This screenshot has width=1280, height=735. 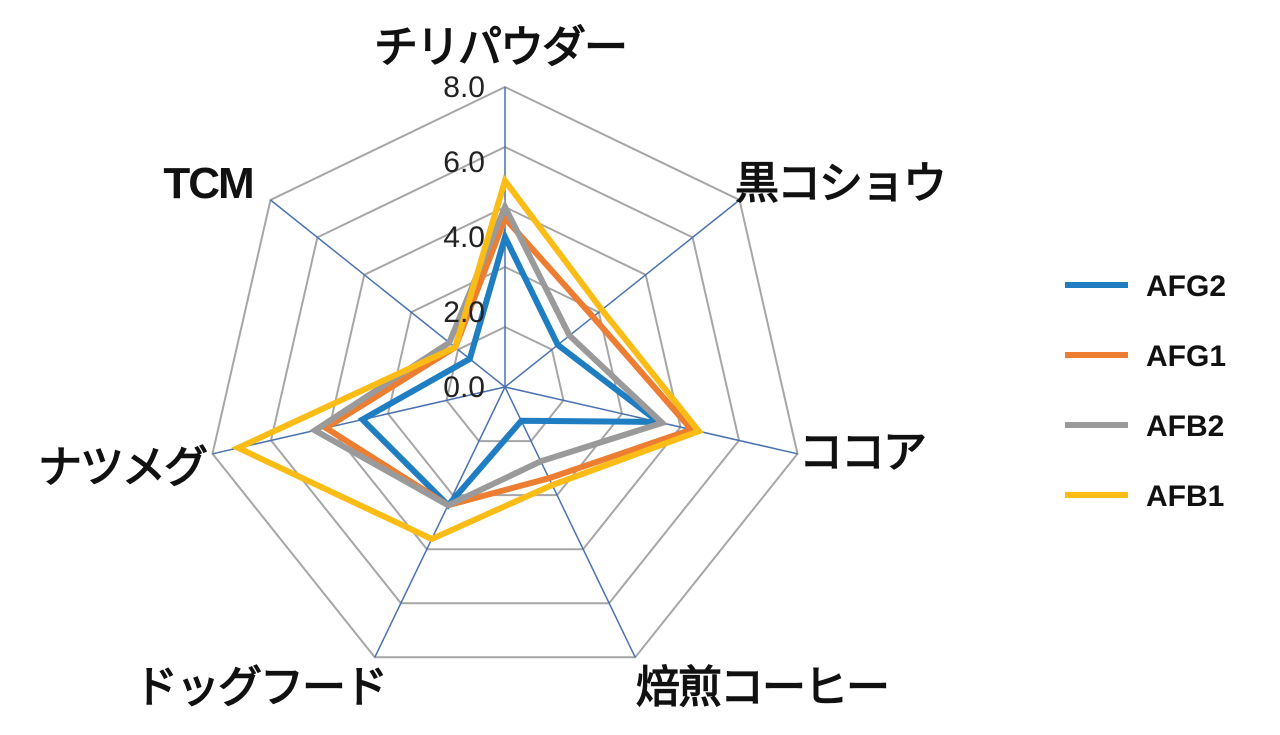 What do you see at coordinates (464, 312) in the screenshot?
I see `tick-label: 2.0` at bounding box center [464, 312].